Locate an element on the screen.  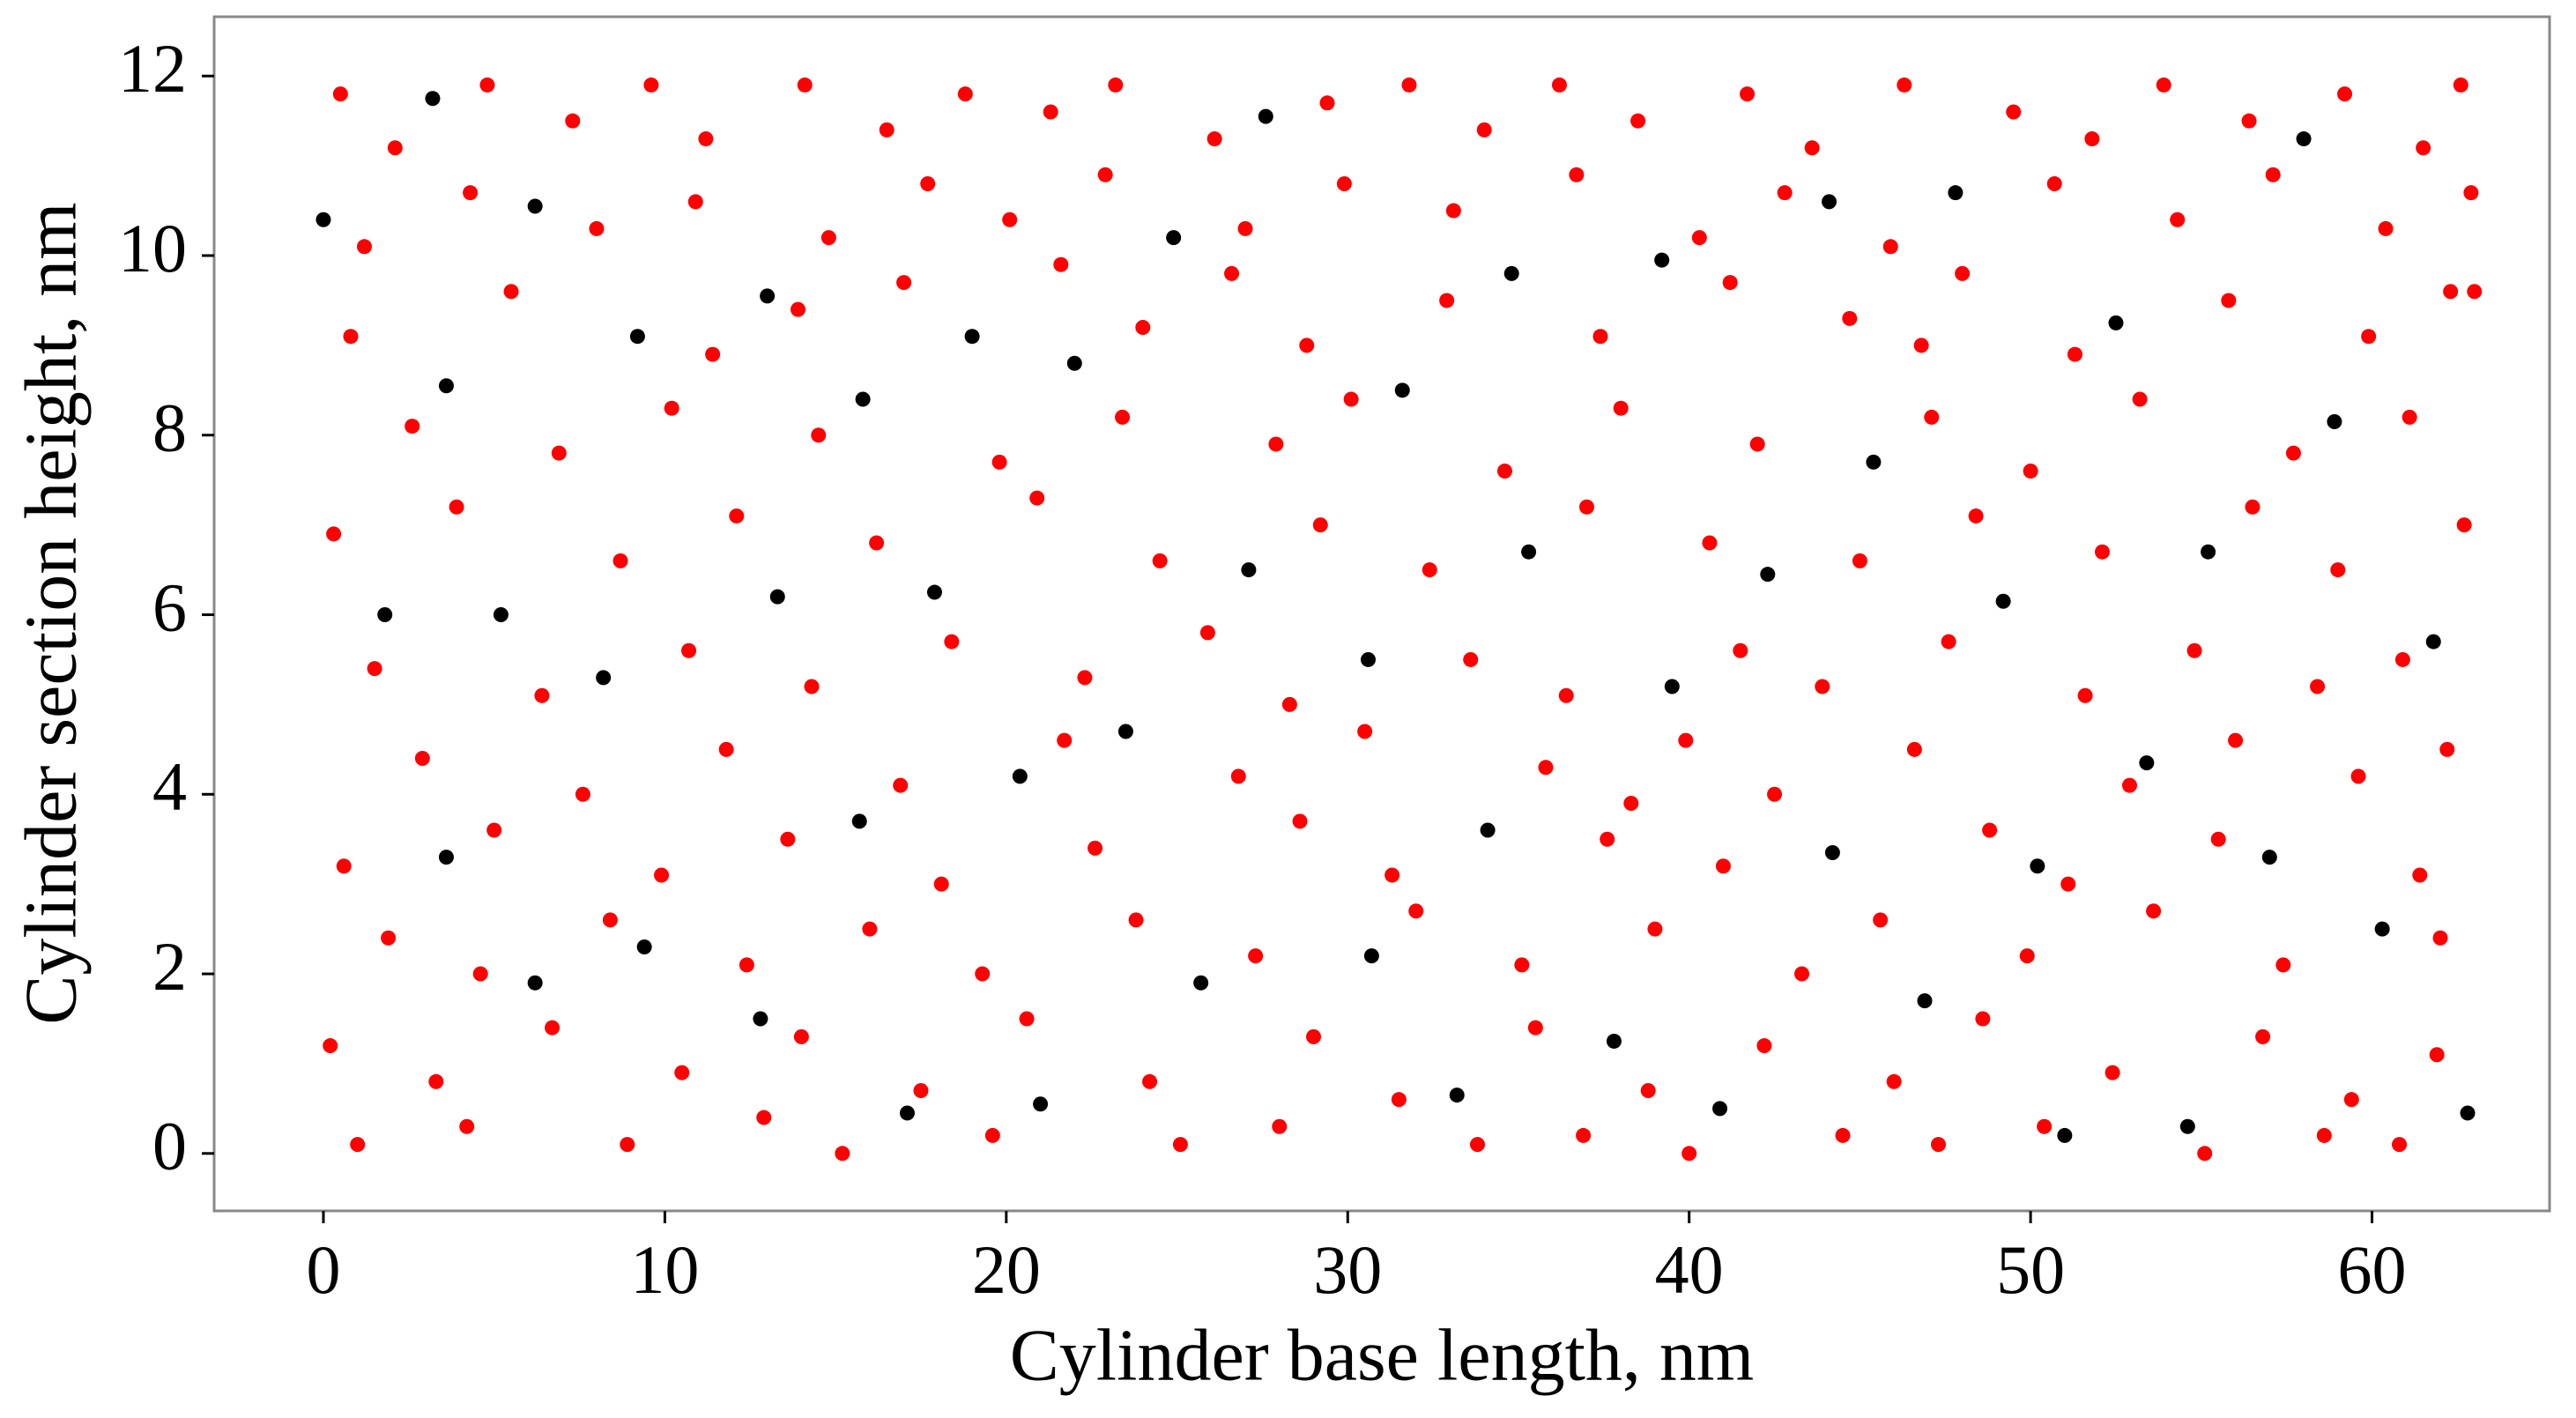
y-tick-label: 0 is located at coordinates (169, 1146).